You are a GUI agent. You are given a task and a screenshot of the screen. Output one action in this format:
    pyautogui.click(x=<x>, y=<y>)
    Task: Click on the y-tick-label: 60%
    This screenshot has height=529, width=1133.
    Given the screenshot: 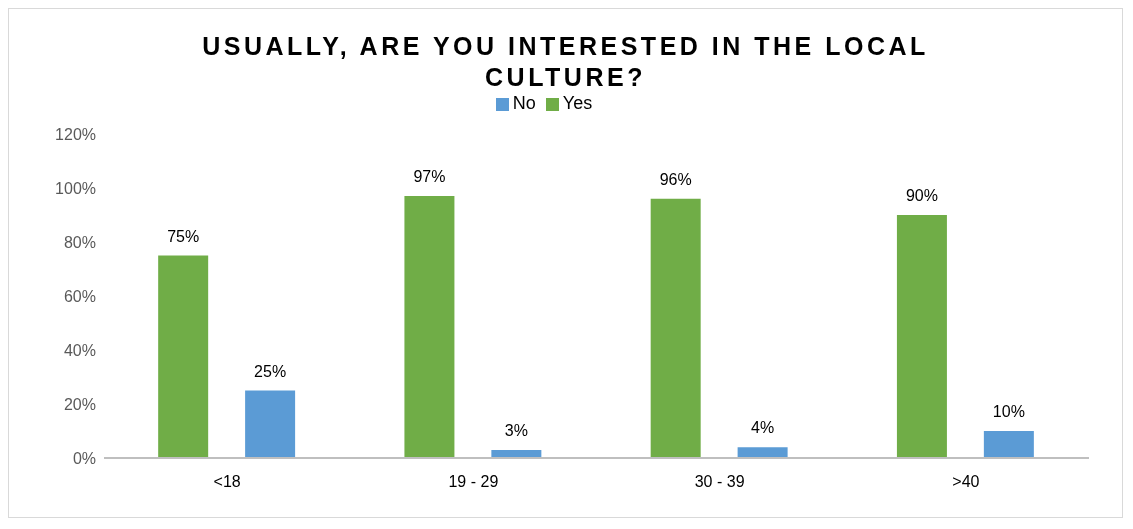 What is the action you would take?
    pyautogui.click(x=79, y=296)
    